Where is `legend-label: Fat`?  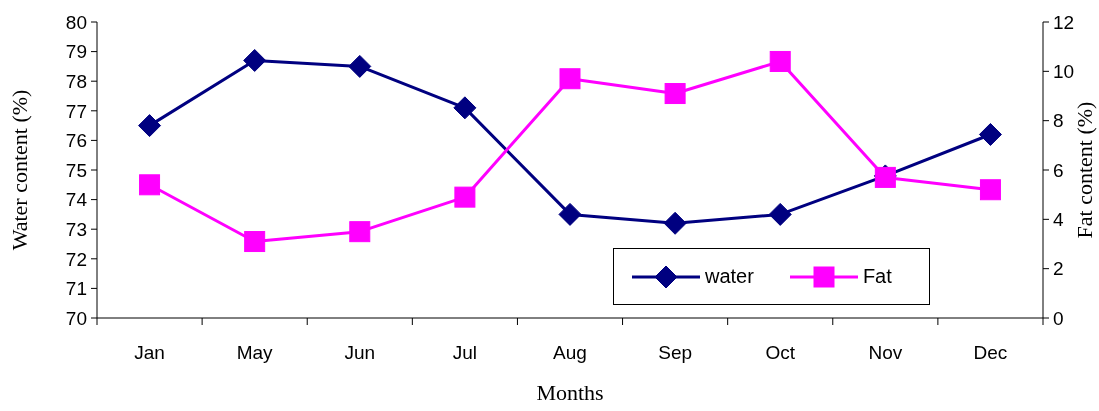
legend-label: Fat is located at coordinates (877, 276).